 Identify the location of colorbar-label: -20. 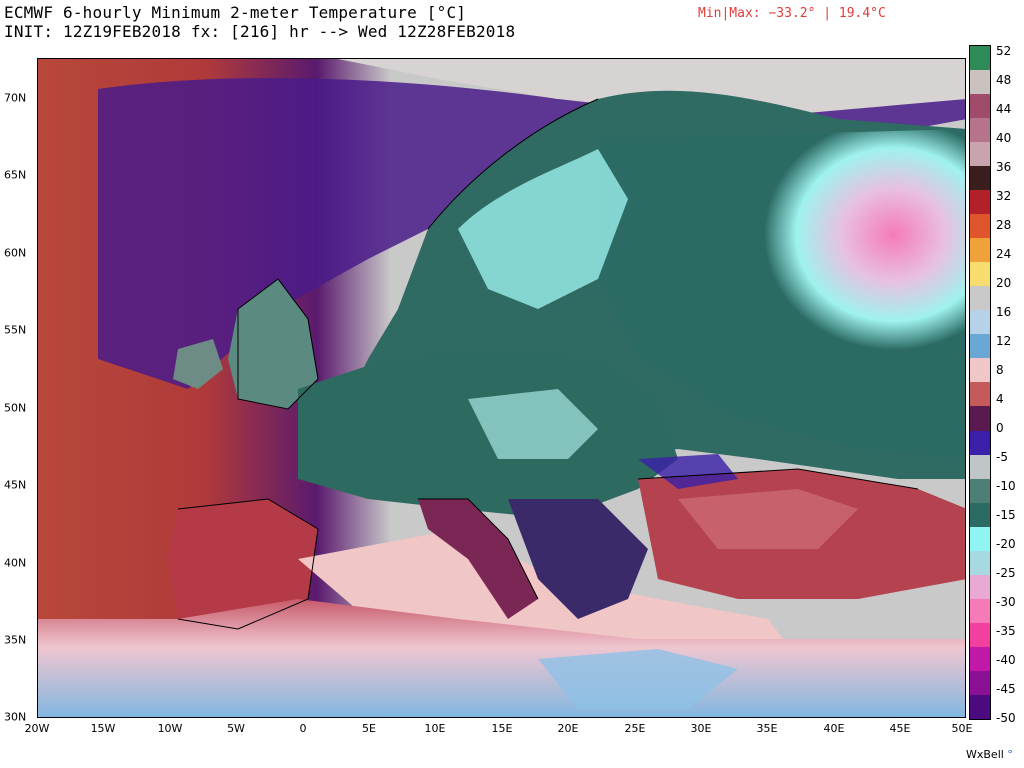
(1006, 544).